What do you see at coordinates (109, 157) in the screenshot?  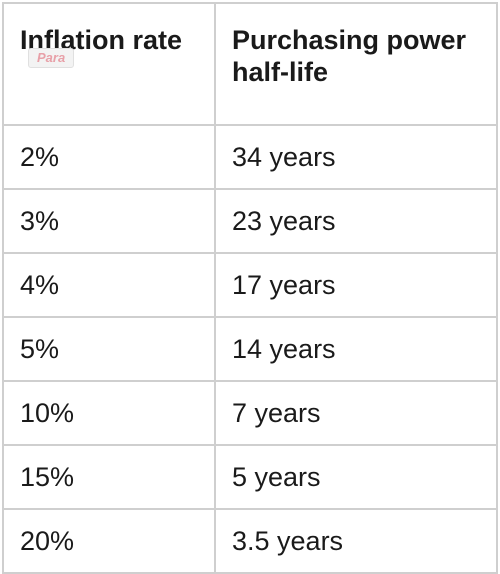 I see `cell-rate: 2%` at bounding box center [109, 157].